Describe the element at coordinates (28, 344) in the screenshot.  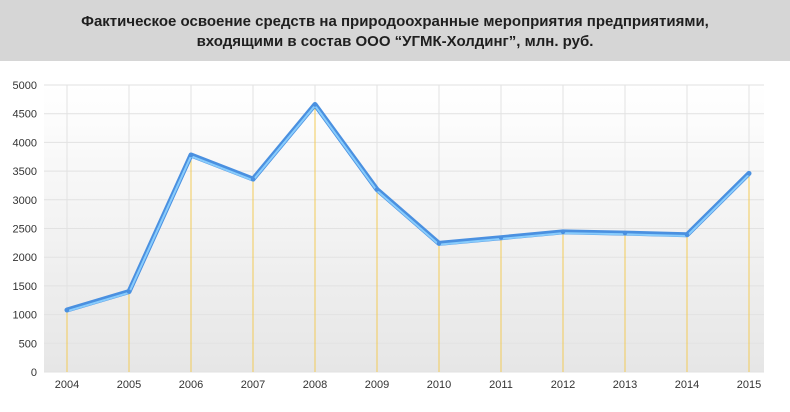
I see `y-tick-label: 500` at that location.